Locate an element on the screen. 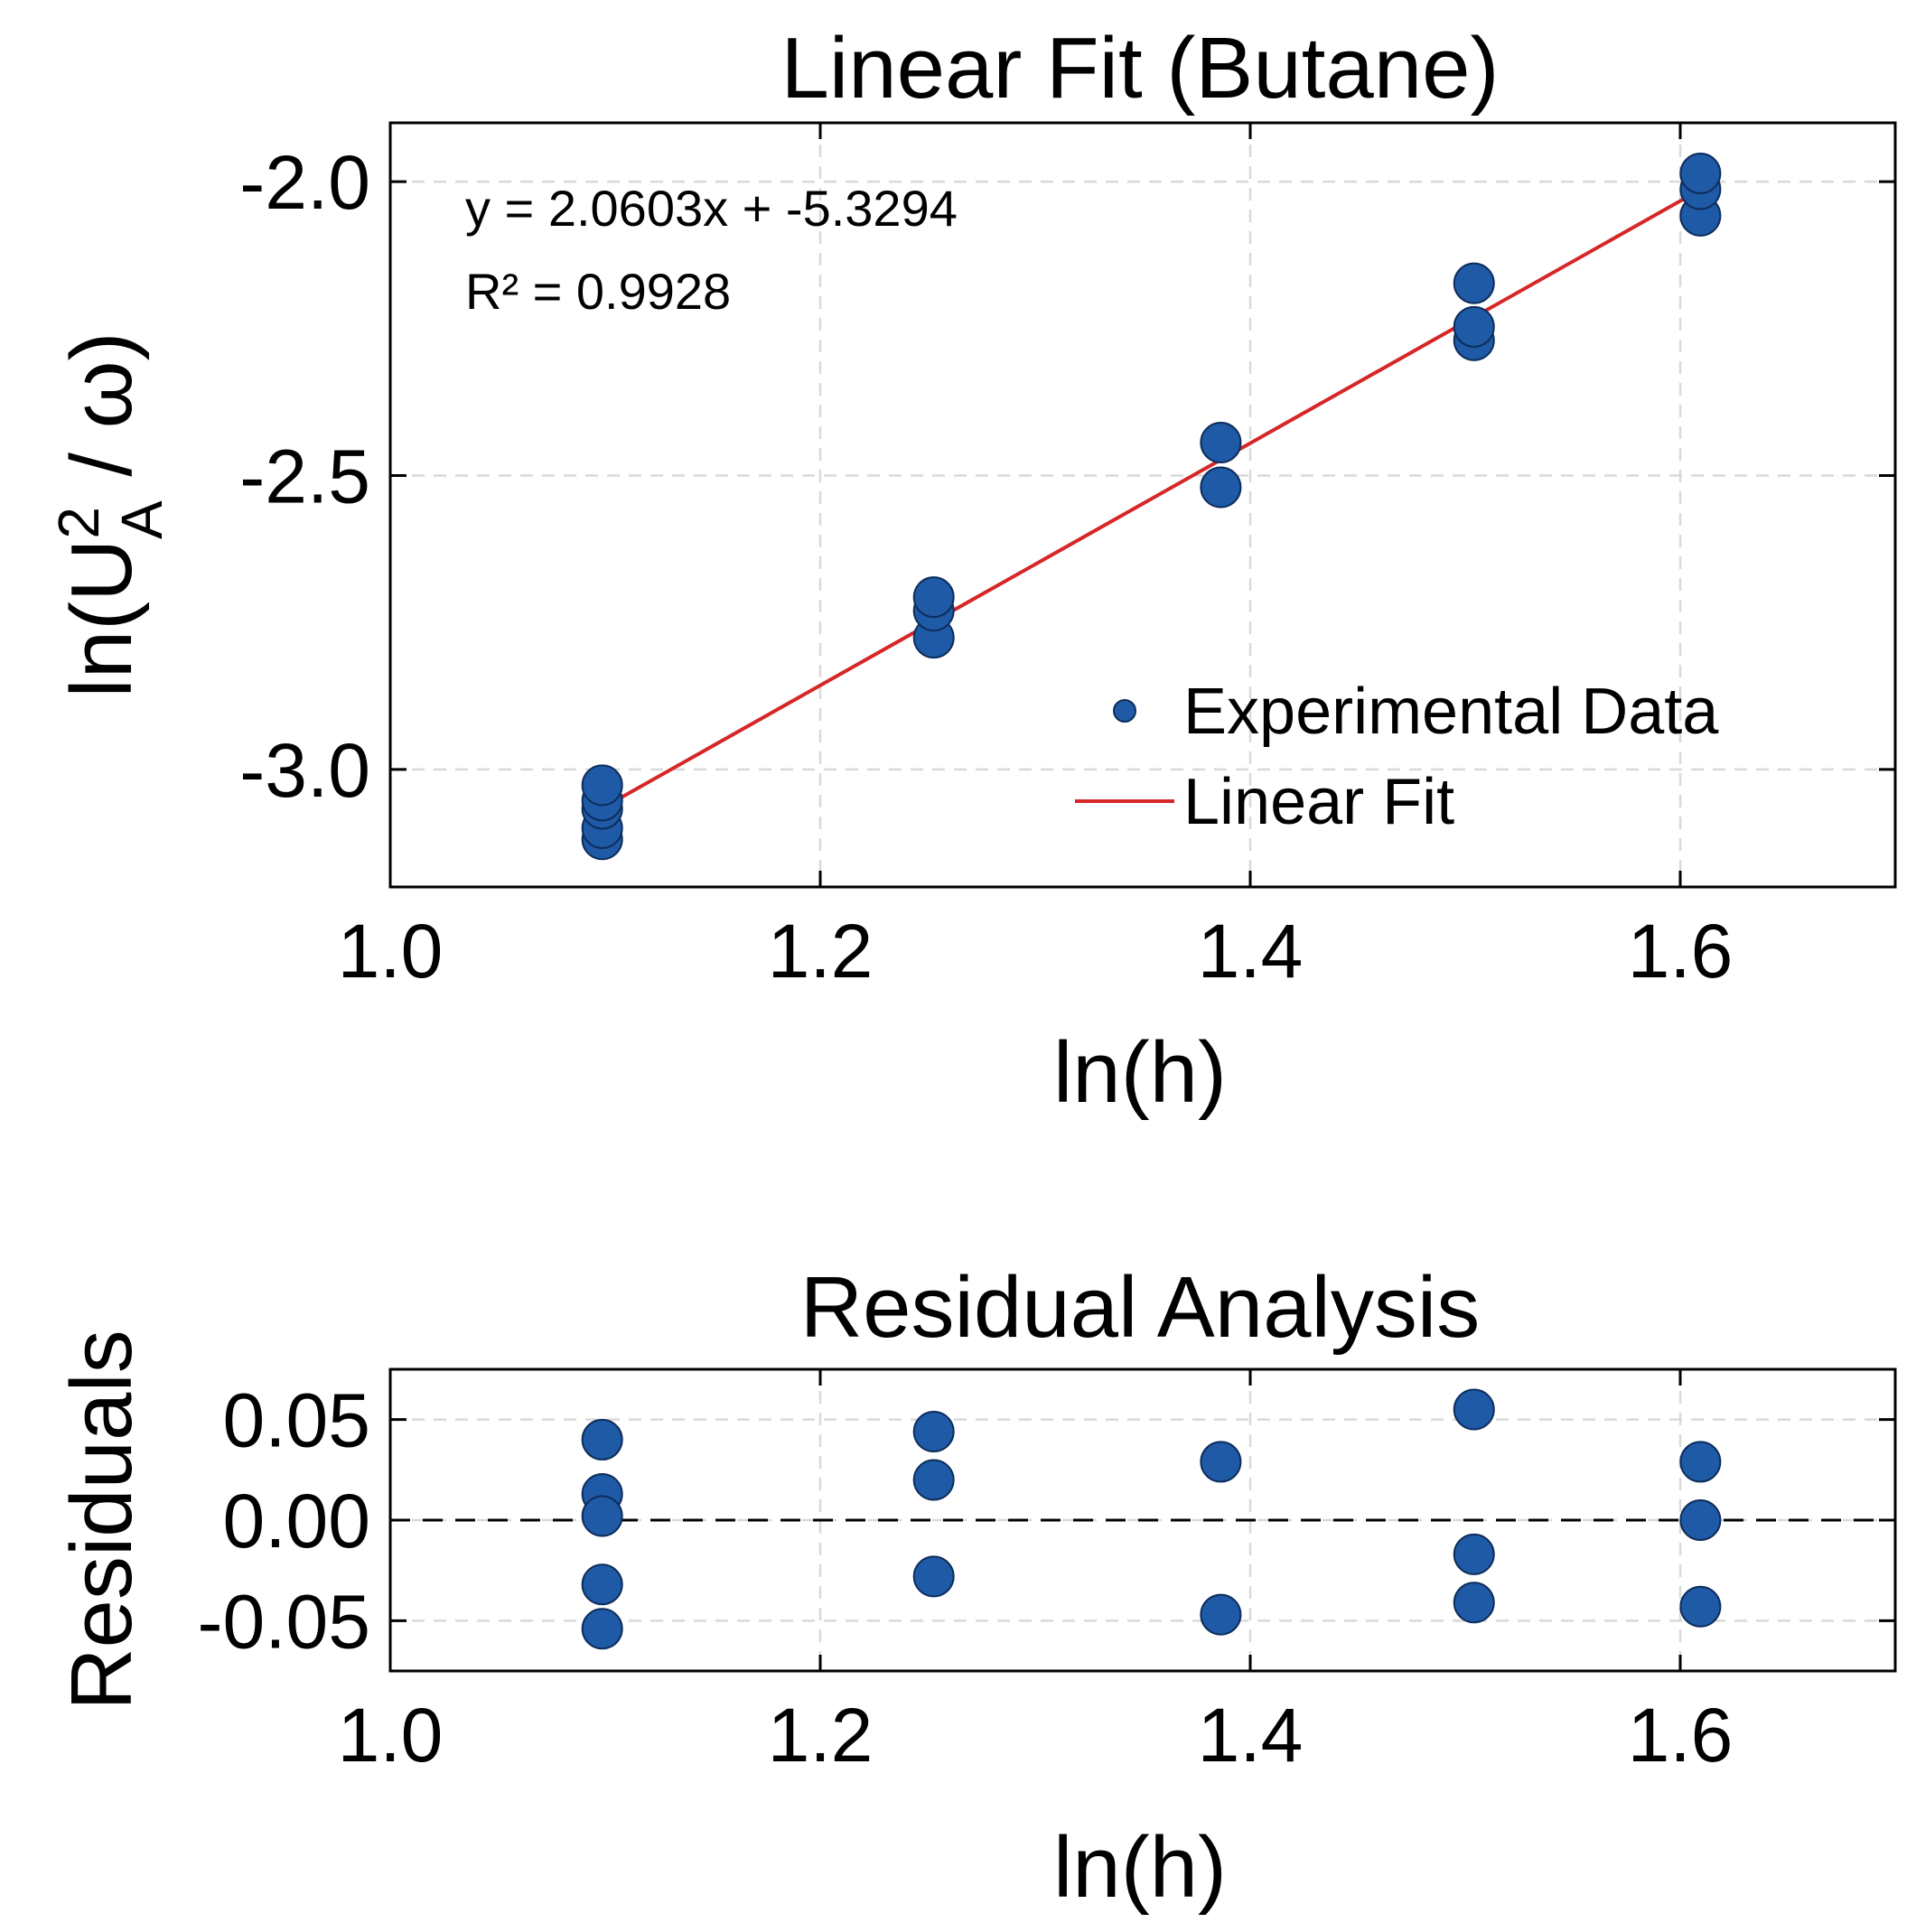 The width and height of the screenshot is (1916, 1932). y-label-prefix: ln(U is located at coordinates (101, 618).